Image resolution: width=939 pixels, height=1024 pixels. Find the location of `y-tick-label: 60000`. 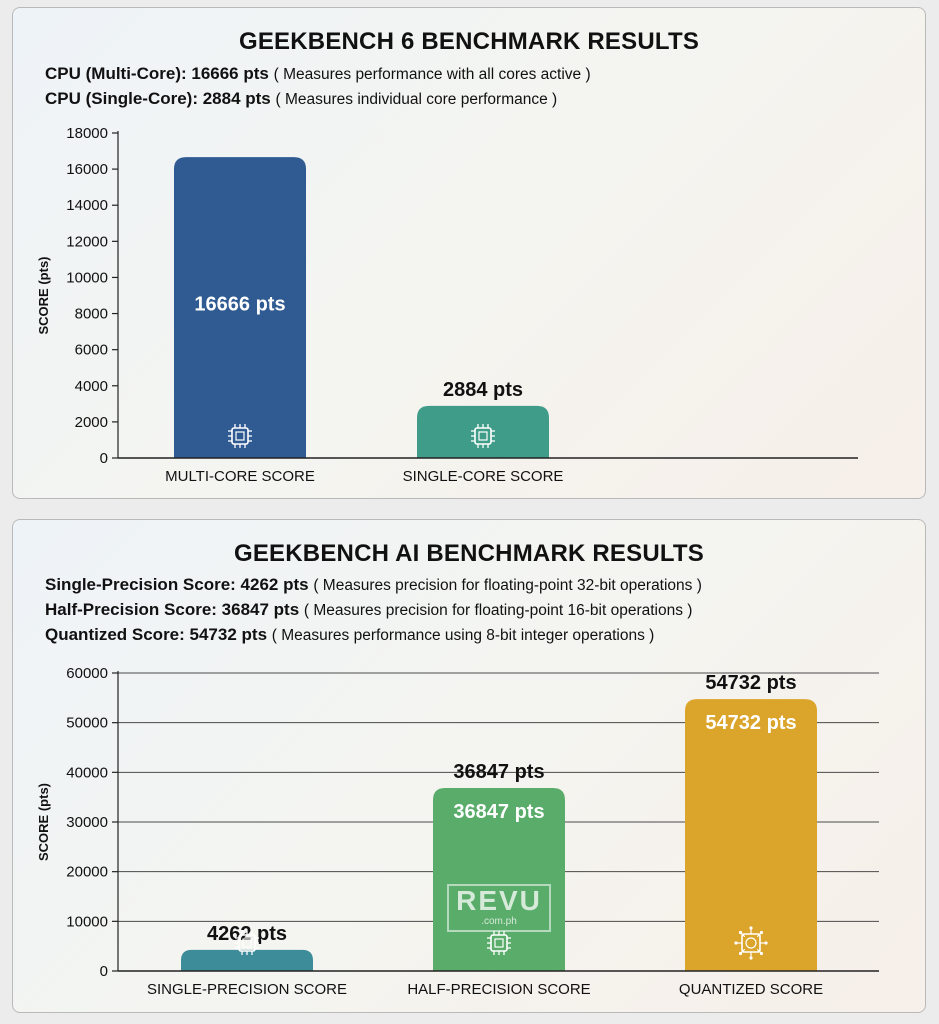

y-tick-label: 60000 is located at coordinates (87, 673).